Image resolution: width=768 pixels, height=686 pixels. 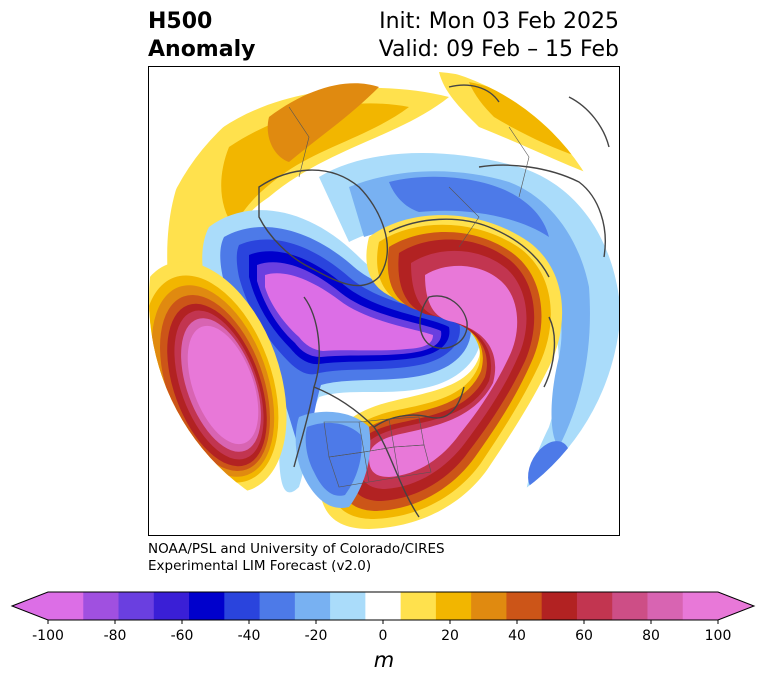 What do you see at coordinates (584, 636) in the screenshot?
I see `colorbar-tick-label: 60` at bounding box center [584, 636].